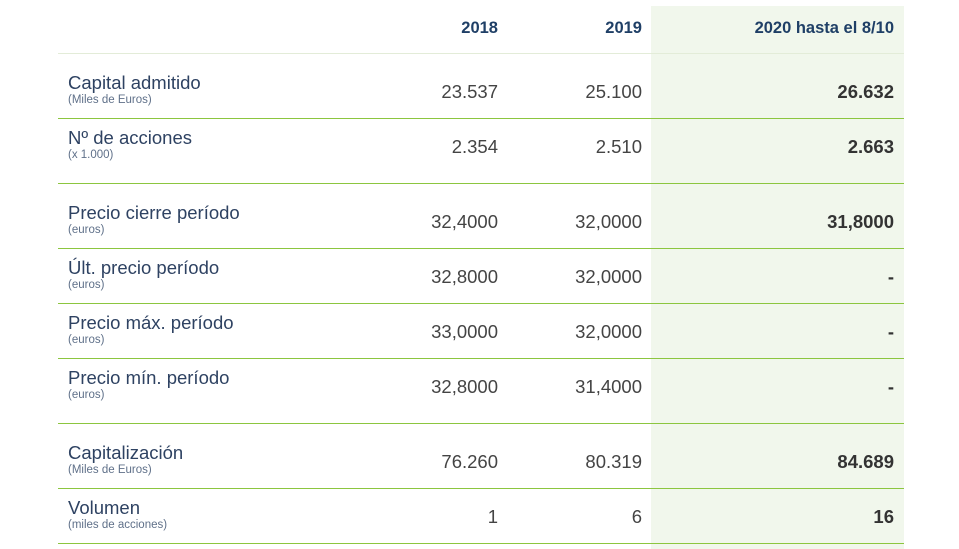 Image resolution: width=959 pixels, height=549 pixels. What do you see at coordinates (883, 516) in the screenshot?
I see `cell-2020: 16` at bounding box center [883, 516].